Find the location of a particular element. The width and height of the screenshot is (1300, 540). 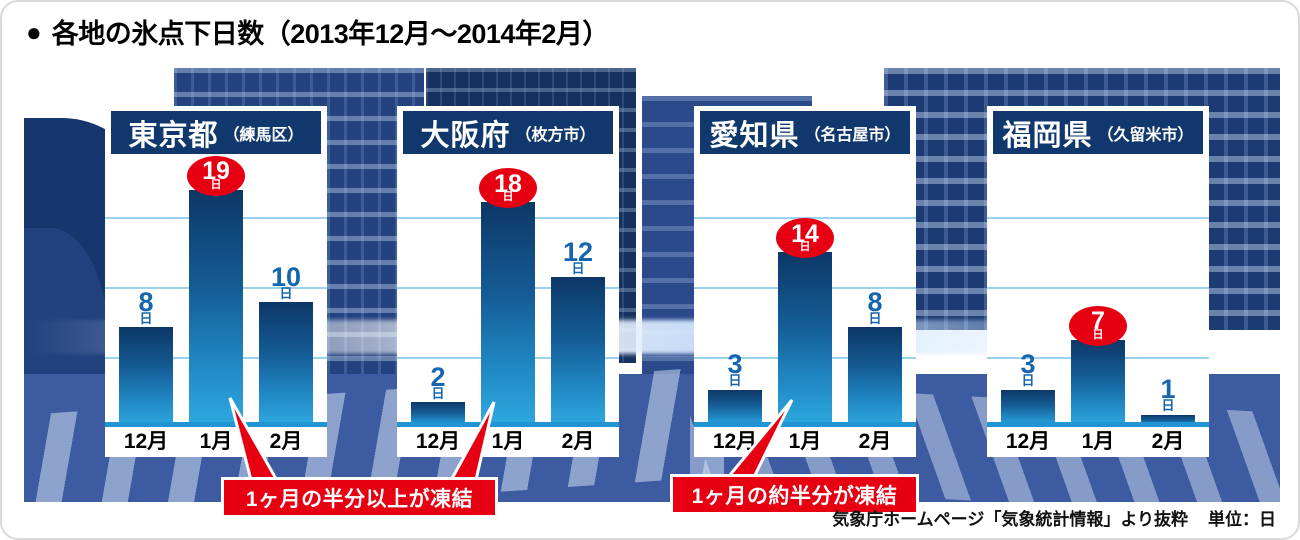

bar-value-label: 12 日 is located at coordinates (578, 256).